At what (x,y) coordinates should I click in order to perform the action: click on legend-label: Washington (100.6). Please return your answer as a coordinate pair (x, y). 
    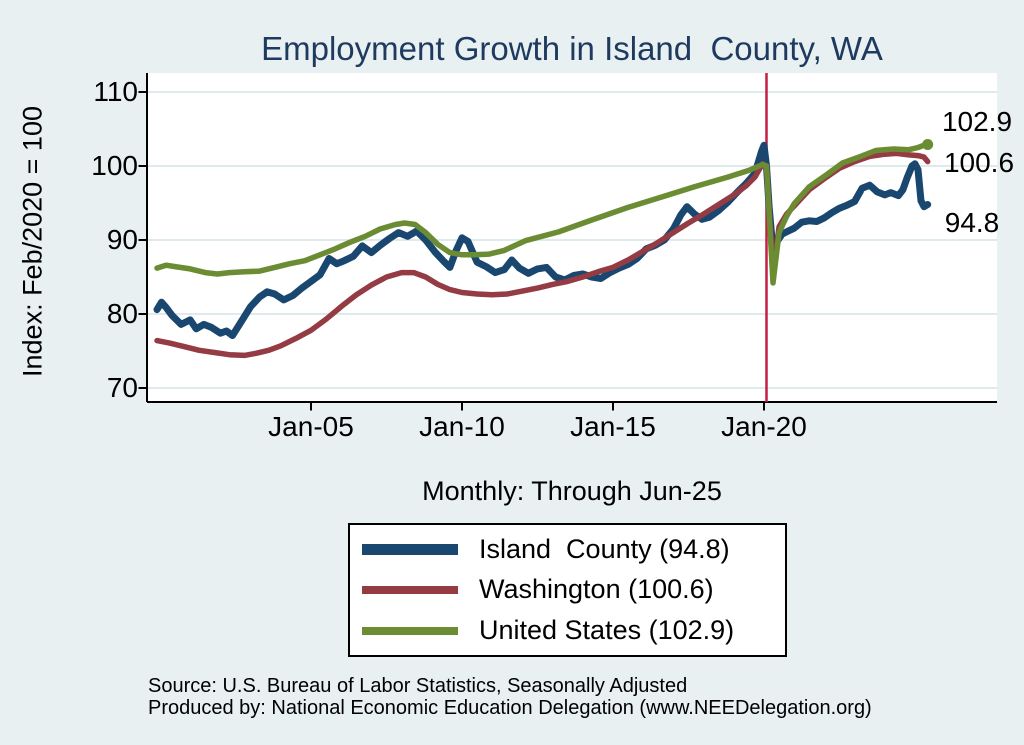
    Looking at the image, I should click on (596, 589).